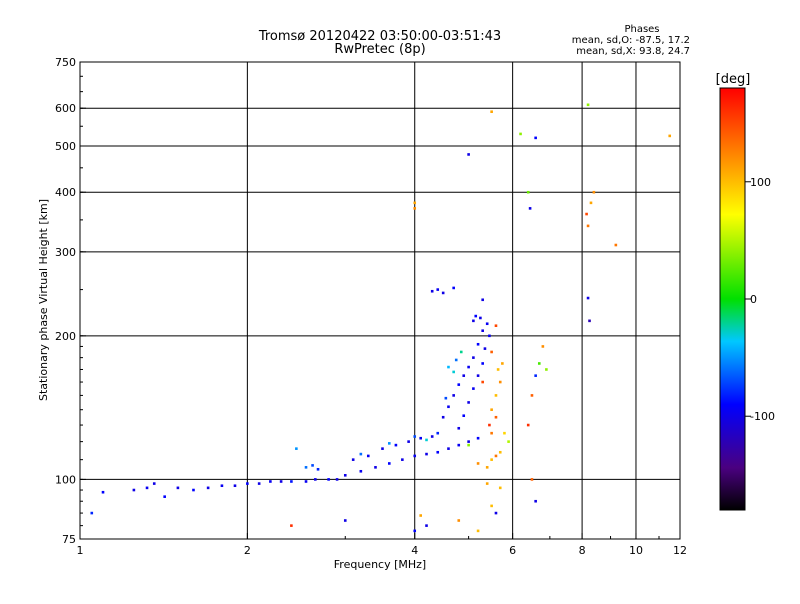 Image resolution: width=800 pixels, height=604 pixels. What do you see at coordinates (69, 539) in the screenshot?
I see `y-tick-label: 75` at bounding box center [69, 539].